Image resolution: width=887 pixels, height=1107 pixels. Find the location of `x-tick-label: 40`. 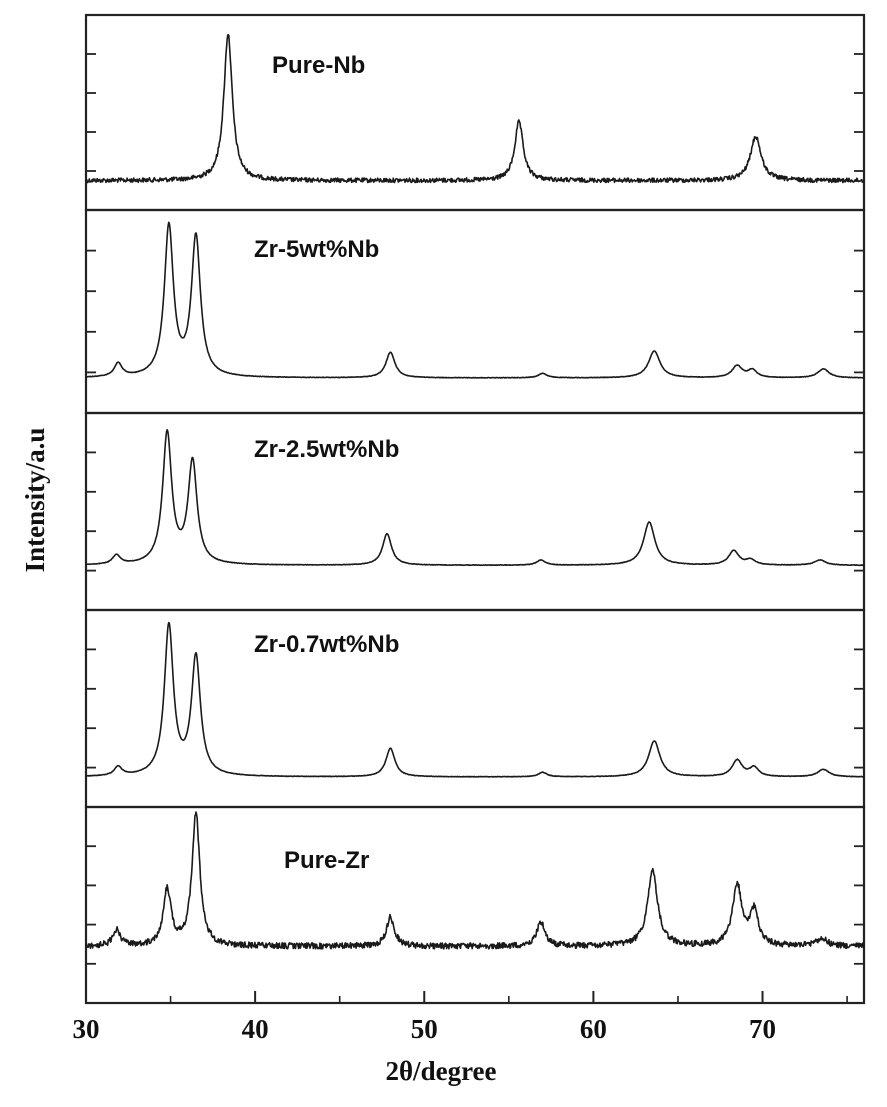

x-tick-label: 40 is located at coordinates (255, 1029).